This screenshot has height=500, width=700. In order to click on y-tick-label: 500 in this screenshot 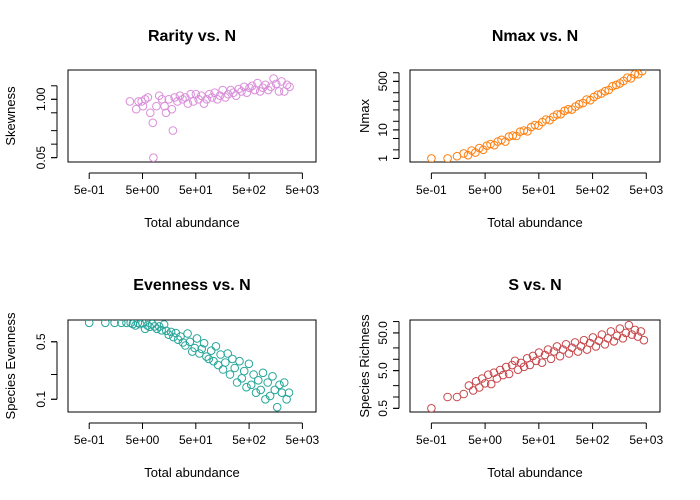, I will do `click(383, 81)`.